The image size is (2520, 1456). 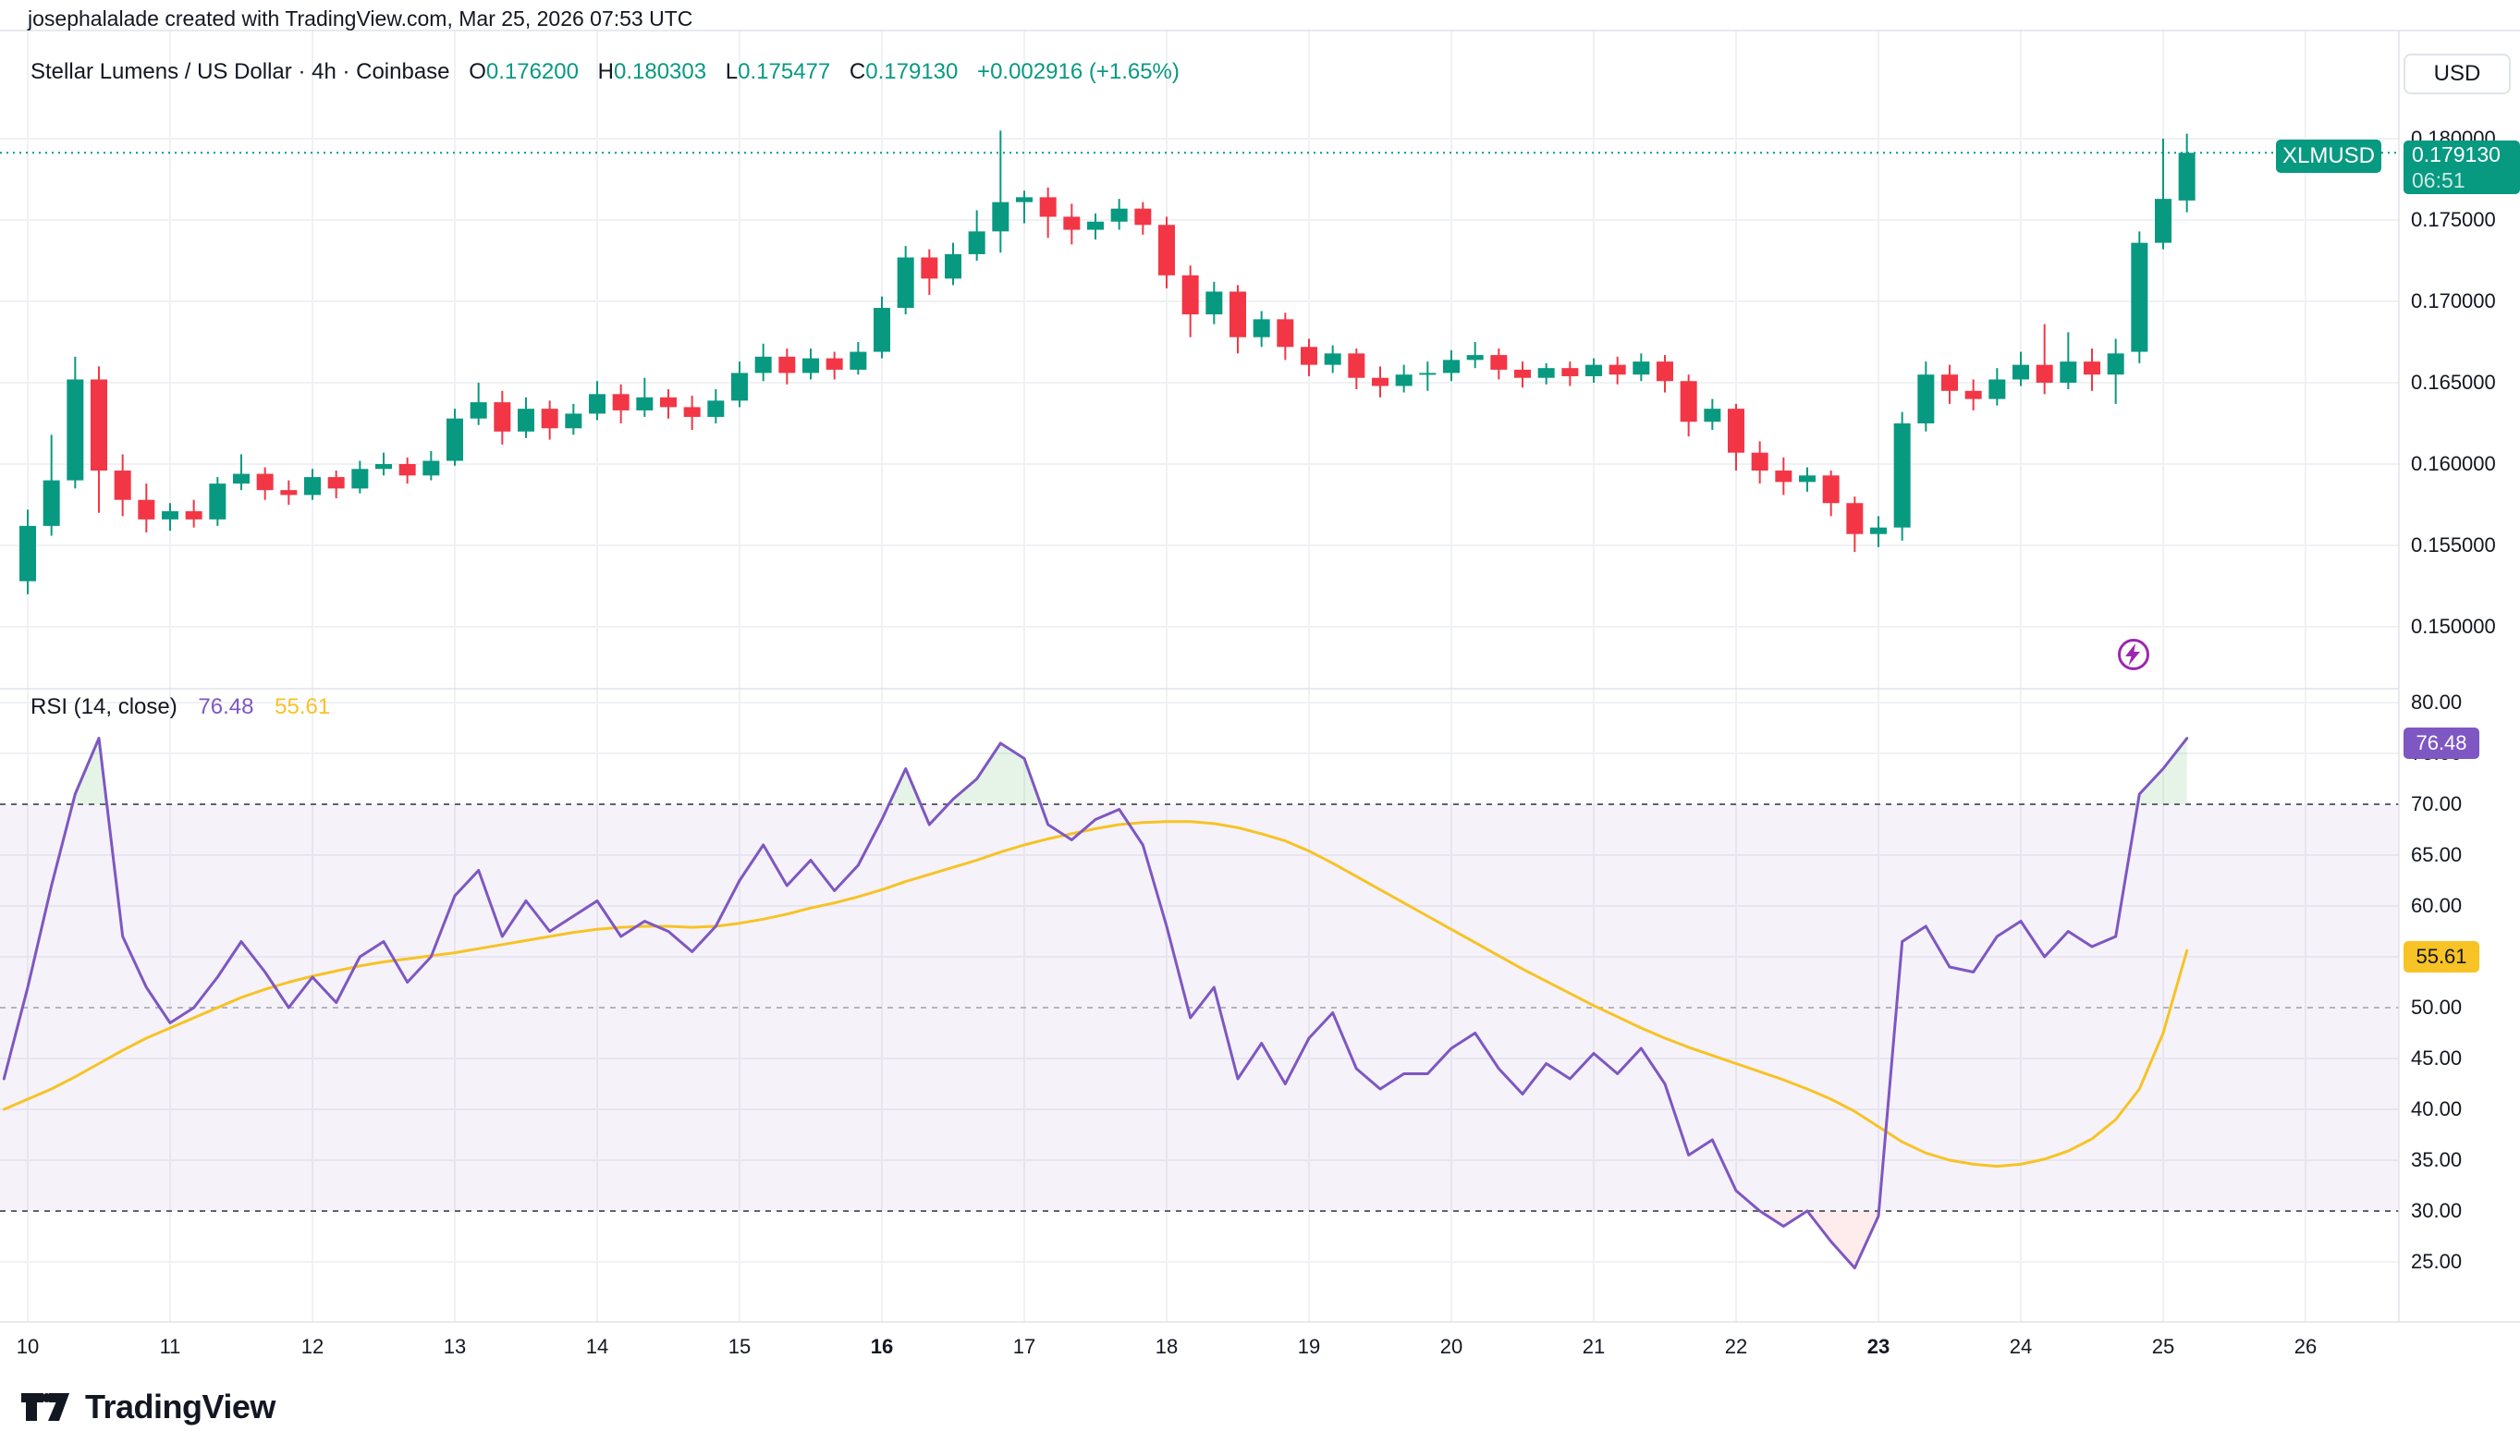 I want to click on time-axis-label: 24, so click(x=2021, y=1346).